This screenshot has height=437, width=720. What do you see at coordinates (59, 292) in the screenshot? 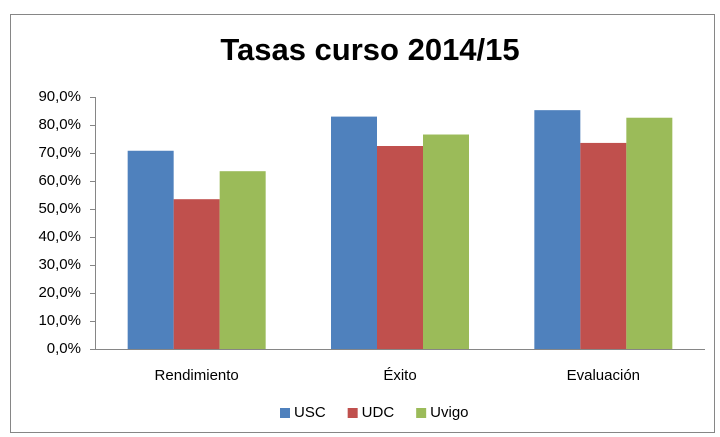
I see `y-tick-label: 20,0%` at bounding box center [59, 292].